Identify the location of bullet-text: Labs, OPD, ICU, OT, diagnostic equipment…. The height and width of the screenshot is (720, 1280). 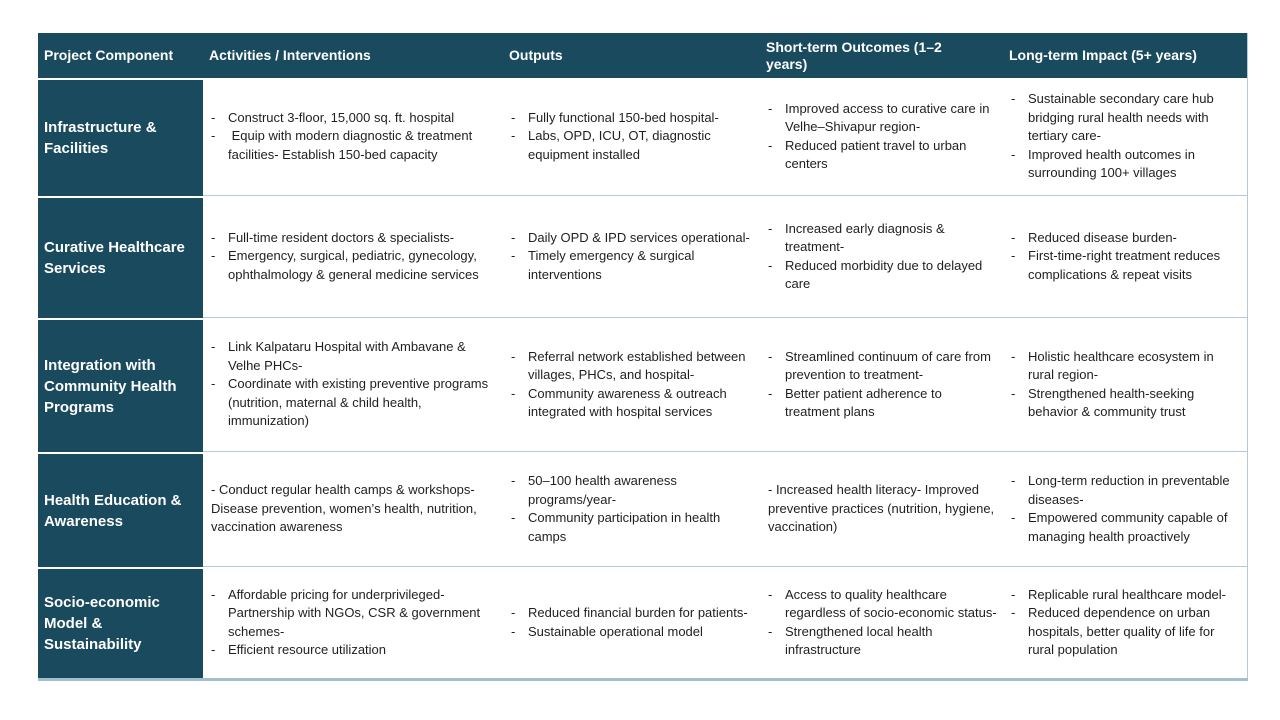
(621, 145).